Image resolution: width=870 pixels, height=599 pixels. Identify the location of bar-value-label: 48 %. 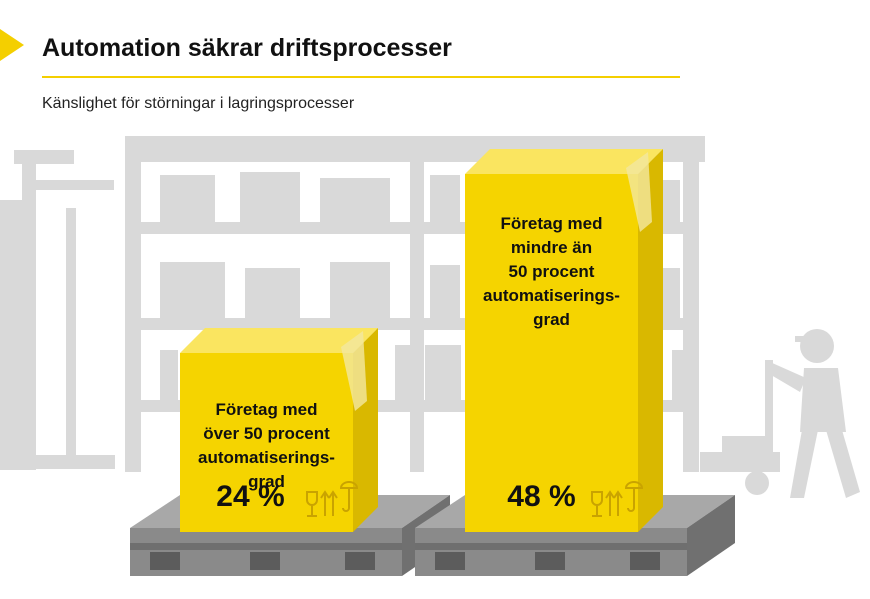
(541, 496).